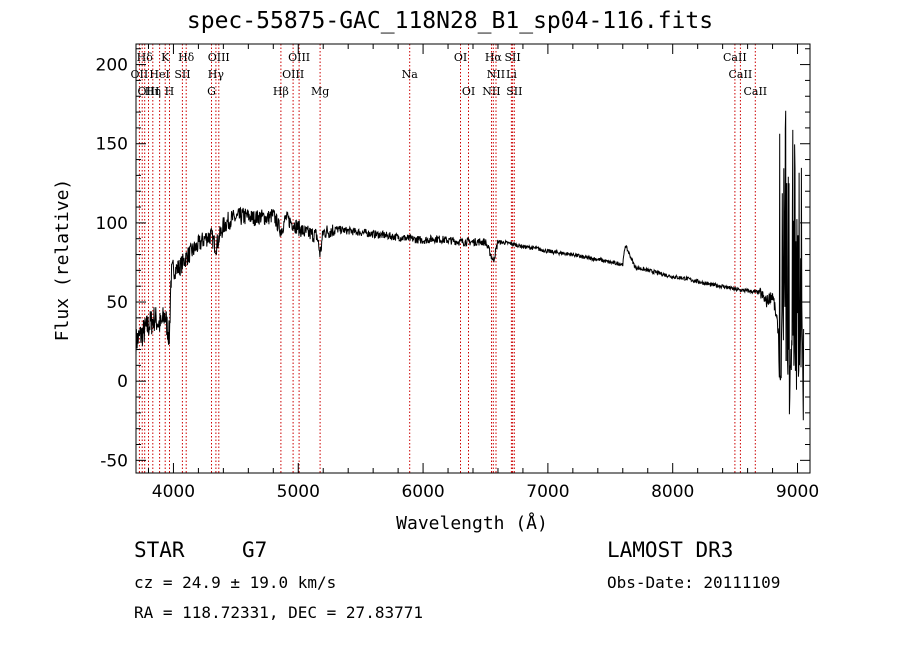  Describe the element at coordinates (299, 57) in the screenshot. I see `line-label-4: OIII` at that location.